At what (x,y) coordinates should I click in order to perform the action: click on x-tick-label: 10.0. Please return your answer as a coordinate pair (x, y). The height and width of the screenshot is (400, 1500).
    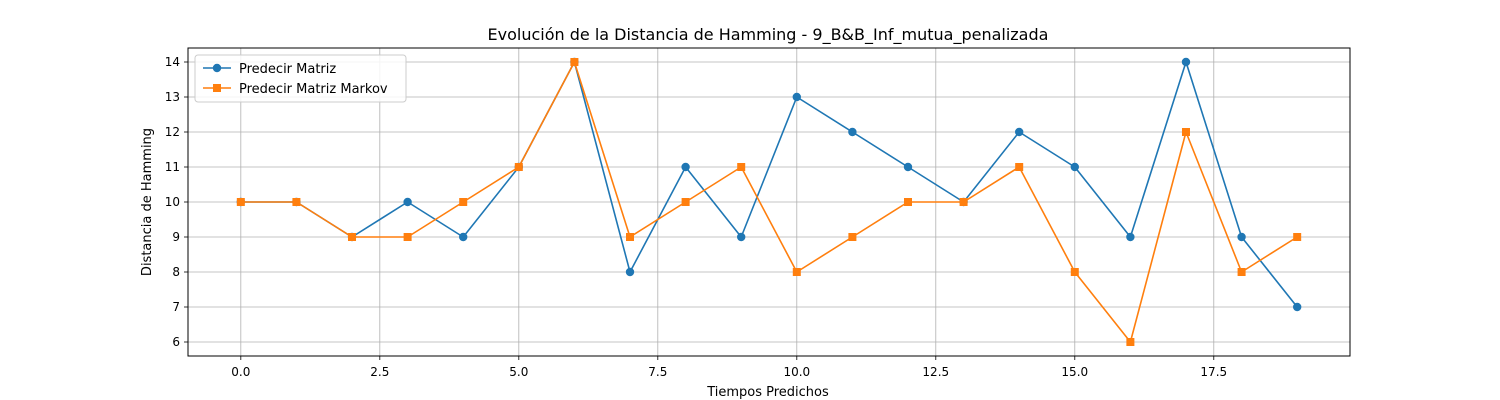
    Looking at the image, I should click on (796, 372).